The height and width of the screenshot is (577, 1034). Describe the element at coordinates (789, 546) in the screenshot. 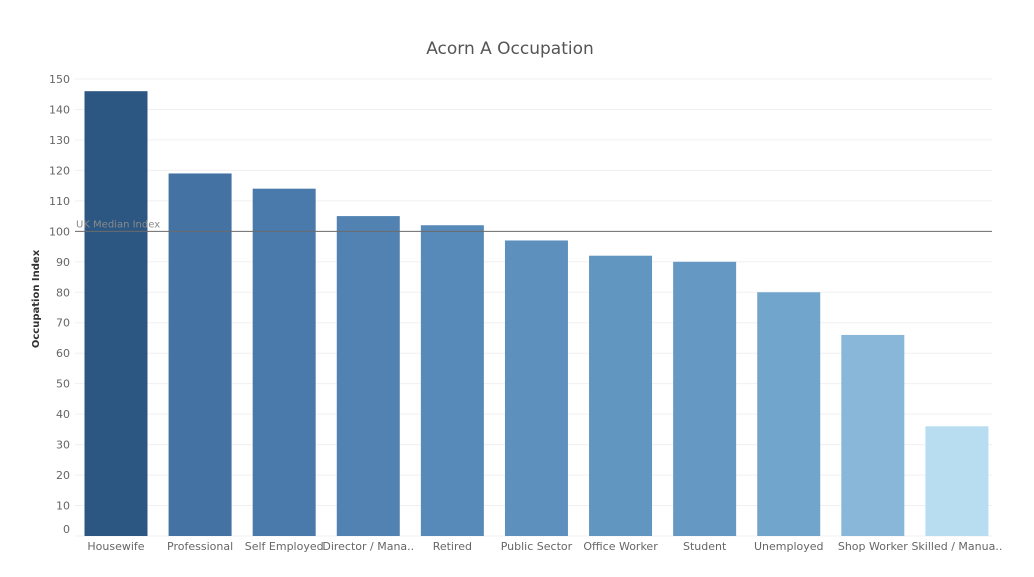

I see `x-tick-label: Unemployed` at that location.